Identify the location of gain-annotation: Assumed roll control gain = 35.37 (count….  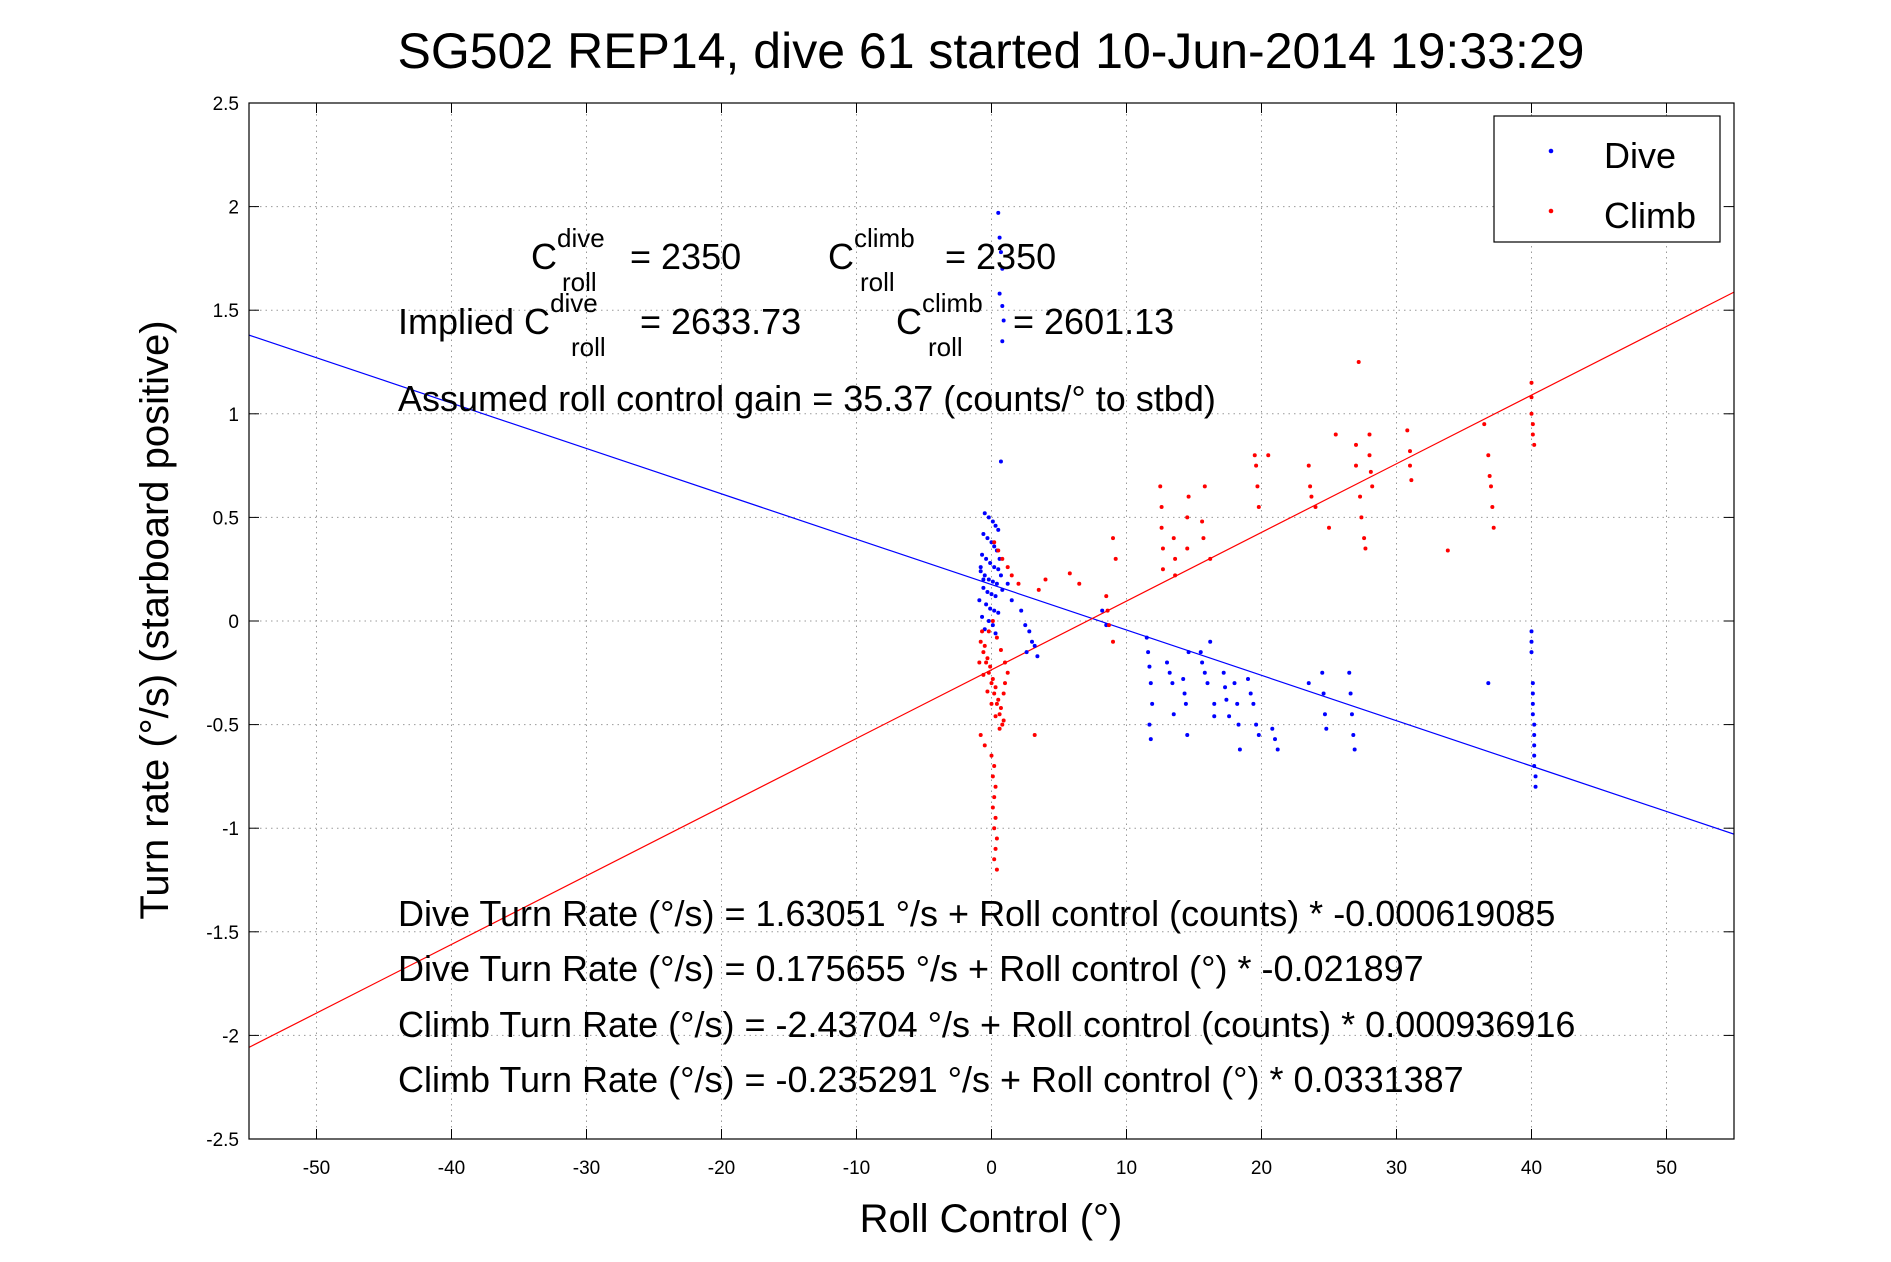
(807, 398).